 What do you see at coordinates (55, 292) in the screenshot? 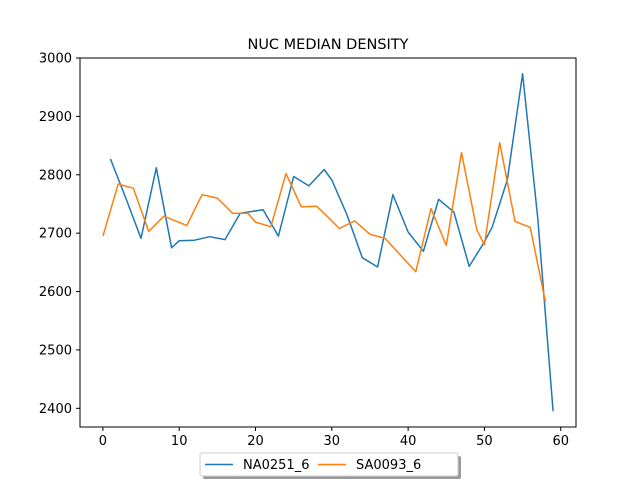
I see `y-tick-label-2: 2600` at bounding box center [55, 292].